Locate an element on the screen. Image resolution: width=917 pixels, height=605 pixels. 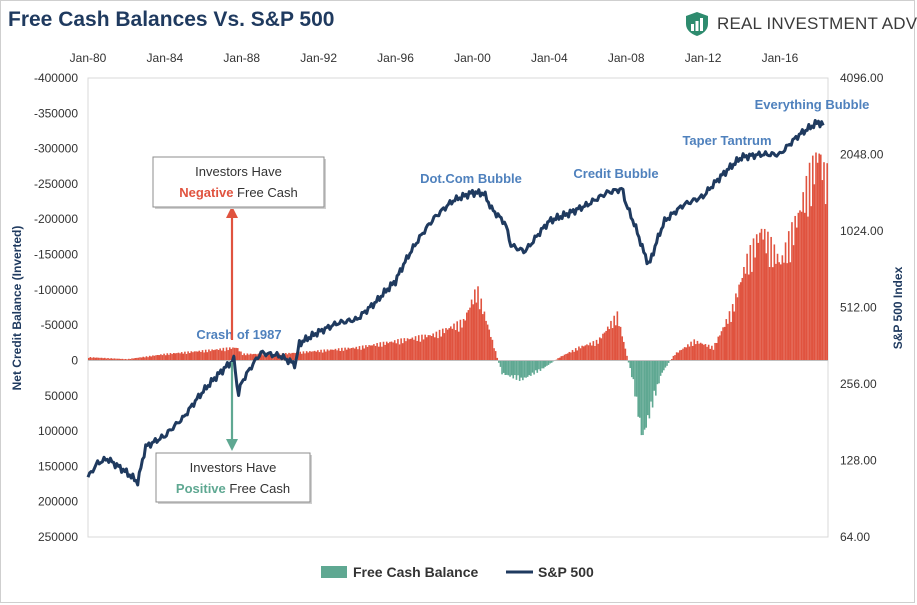
x-tick-label: Jan-16 is located at coordinates (780, 58).